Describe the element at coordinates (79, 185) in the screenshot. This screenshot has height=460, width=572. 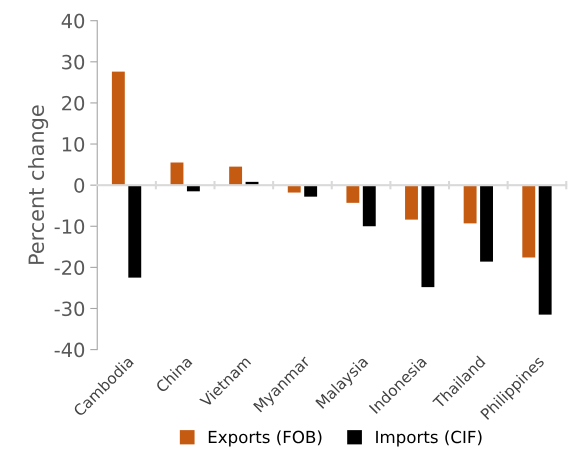
I see `y-tick-label: 0` at that location.